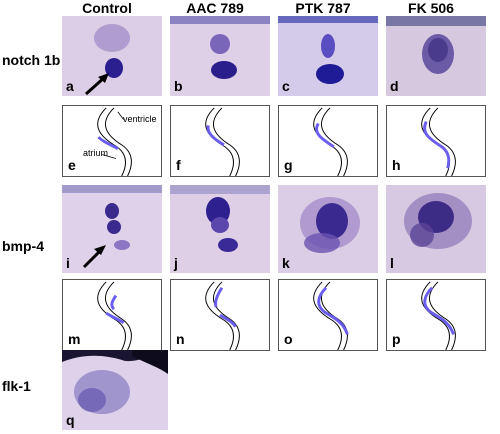  Describe the element at coordinates (74, 339) in the screenshot. I see `panel-label-m: m` at that location.